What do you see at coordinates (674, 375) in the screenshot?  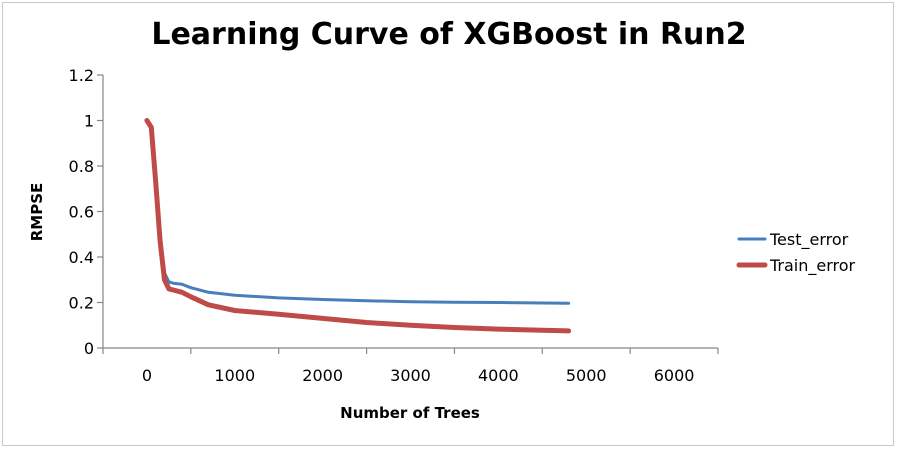 I see `x-tick-label: 6000` at bounding box center [674, 375].